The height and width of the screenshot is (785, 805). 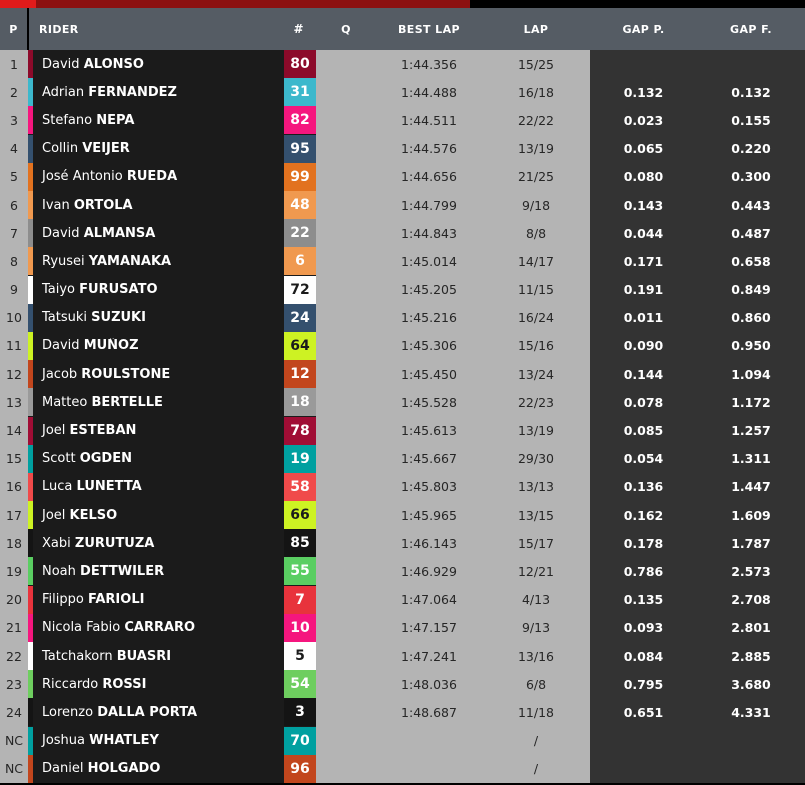 What do you see at coordinates (643, 317) in the screenshot?
I see `row-gap-previous: 0.011` at bounding box center [643, 317].